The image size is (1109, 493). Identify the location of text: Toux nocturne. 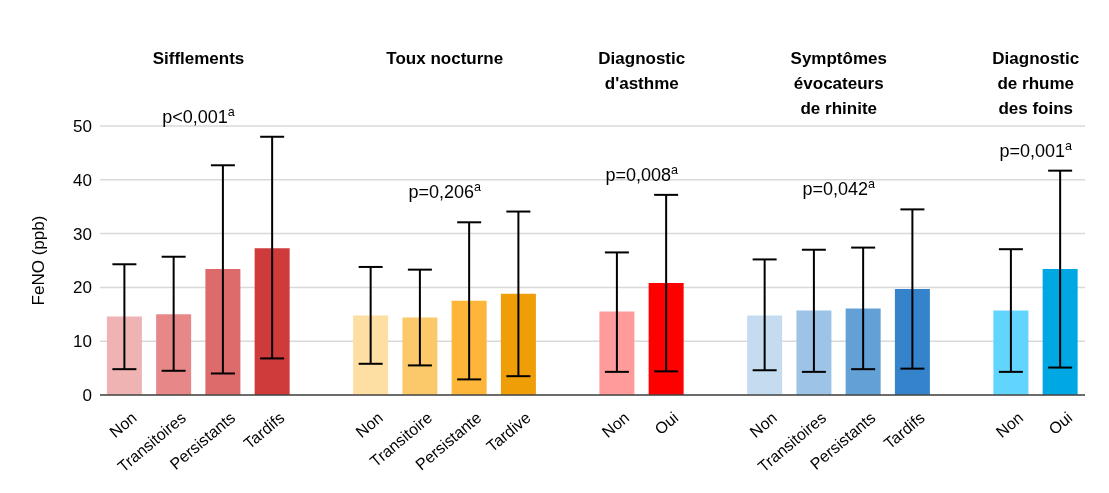
(445, 58).